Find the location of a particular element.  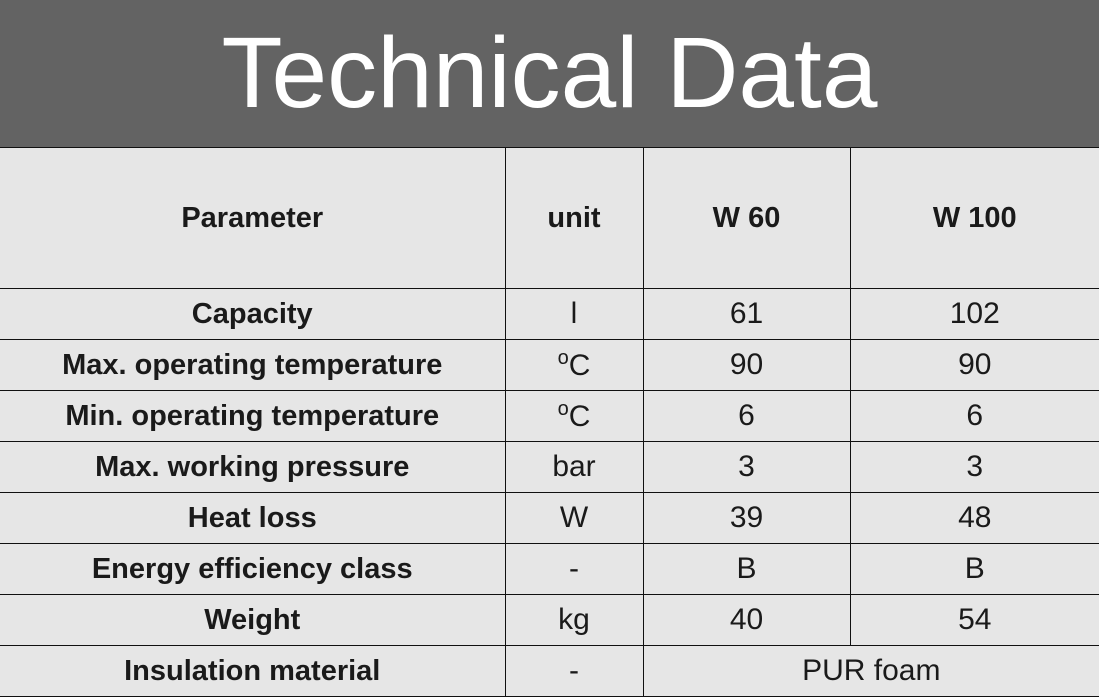

parameter-cell: Weight is located at coordinates (253, 620).